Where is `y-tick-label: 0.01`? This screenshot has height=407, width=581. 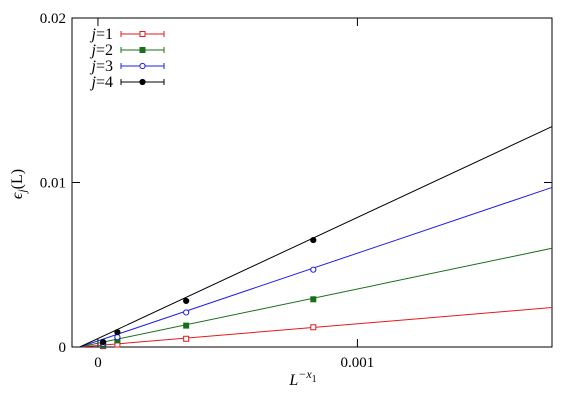 y-tick-label: 0.01 is located at coordinates (53, 184).